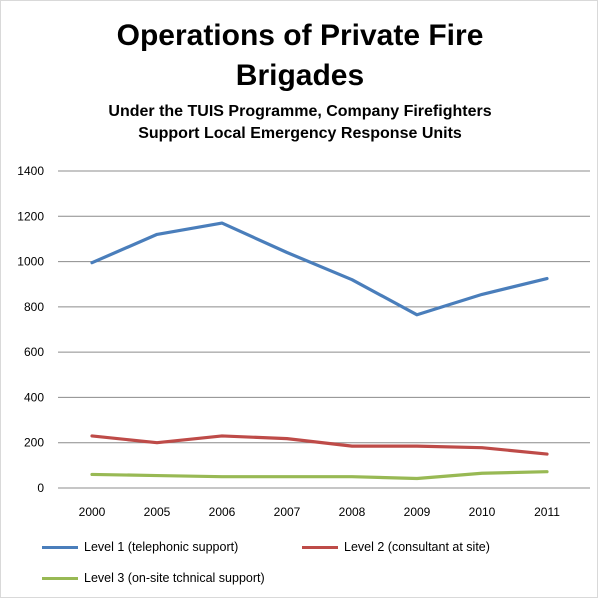  Describe the element at coordinates (157, 512) in the screenshot. I see `x-tick-label-2005: 2005` at that location.